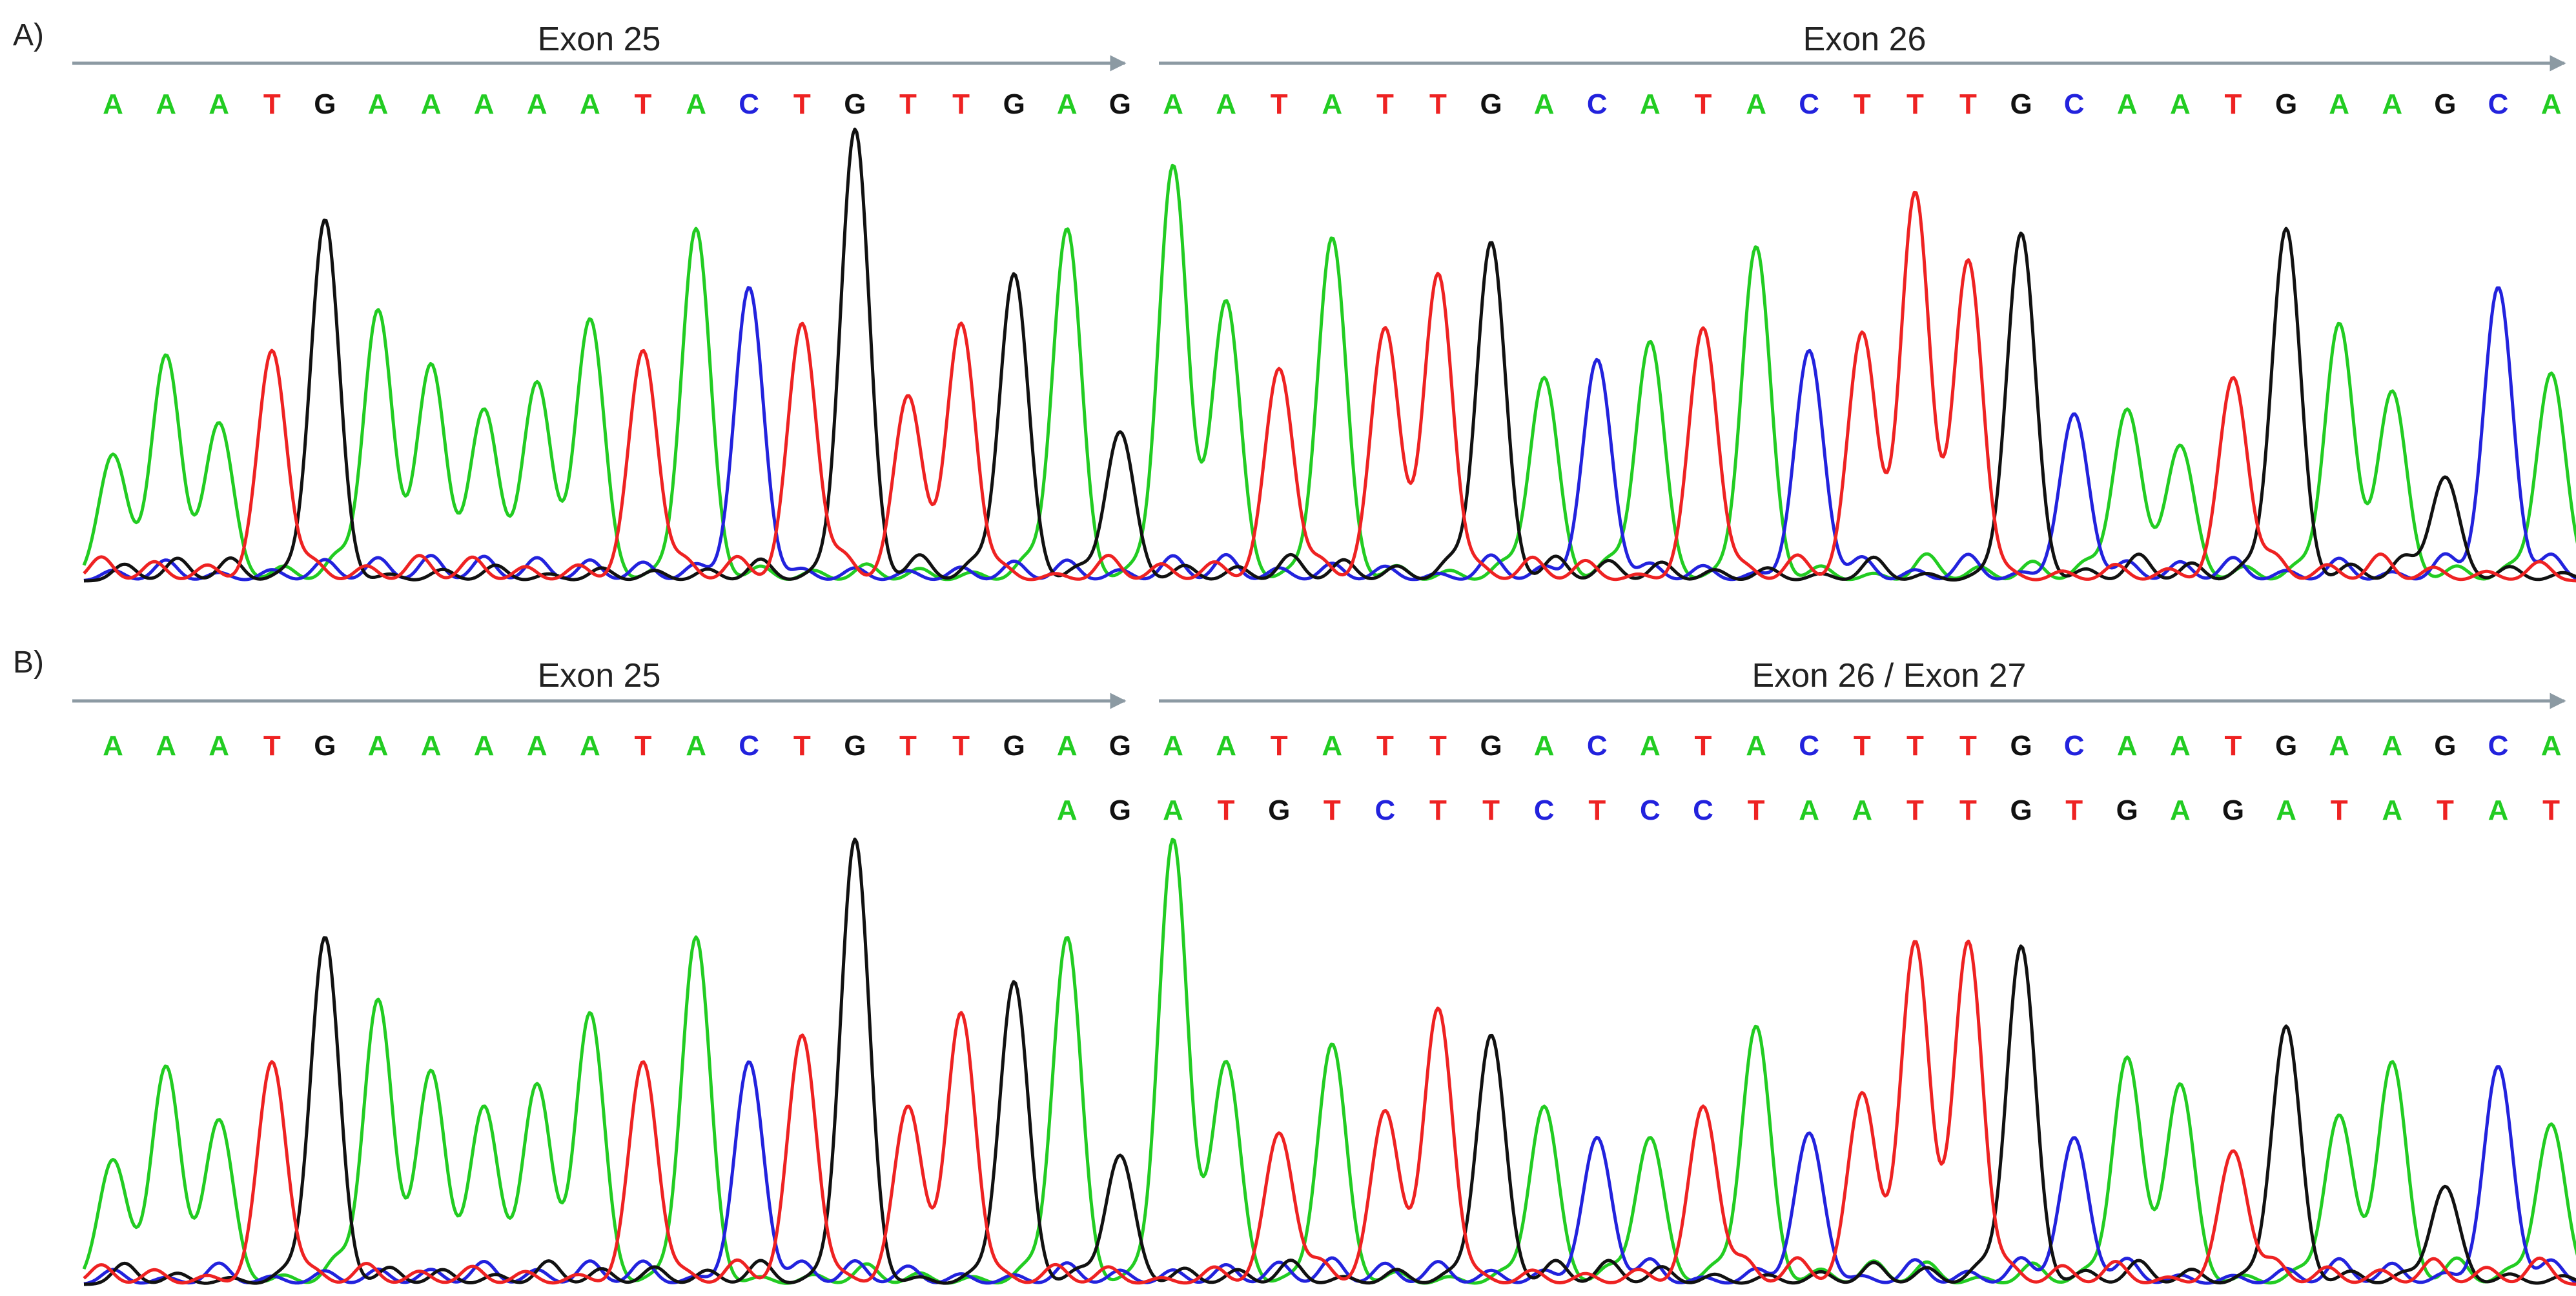  Describe the element at coordinates (600, 675) in the screenshot. I see `panel-b-exon25-label: Exon 25` at that location.